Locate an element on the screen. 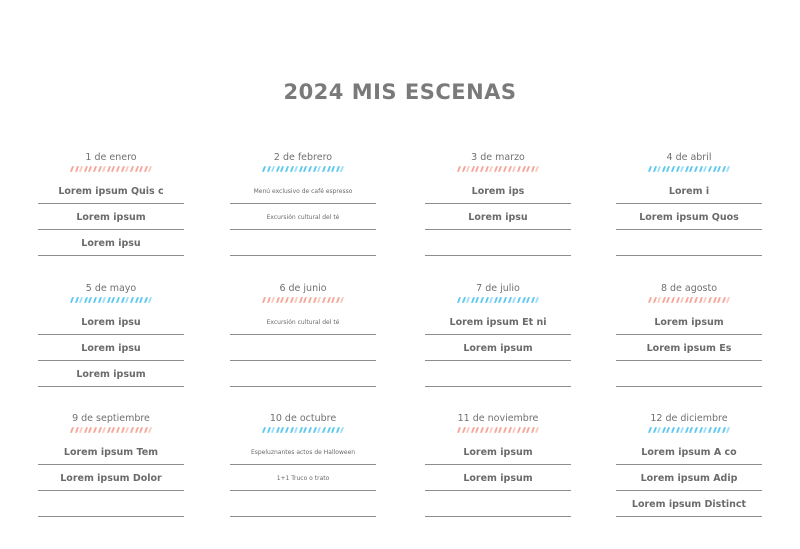 The height and width of the screenshot is (549, 800). entry-line: Lorem ipsum Distinct is located at coordinates (689, 504).